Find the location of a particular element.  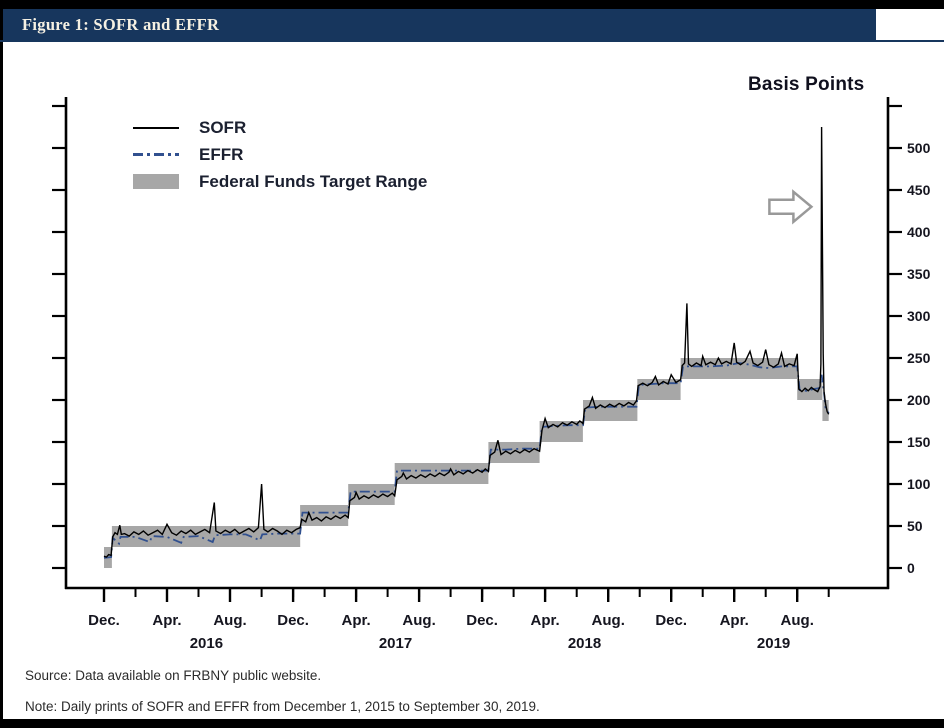

legend-item-effr: EFFR is located at coordinates (280, 154).